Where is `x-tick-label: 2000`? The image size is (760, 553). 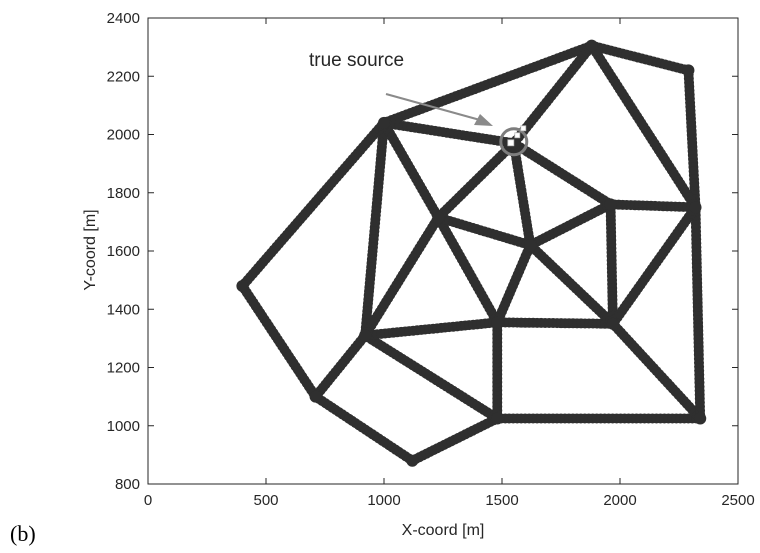 x-tick-label: 2000 is located at coordinates (619, 500).